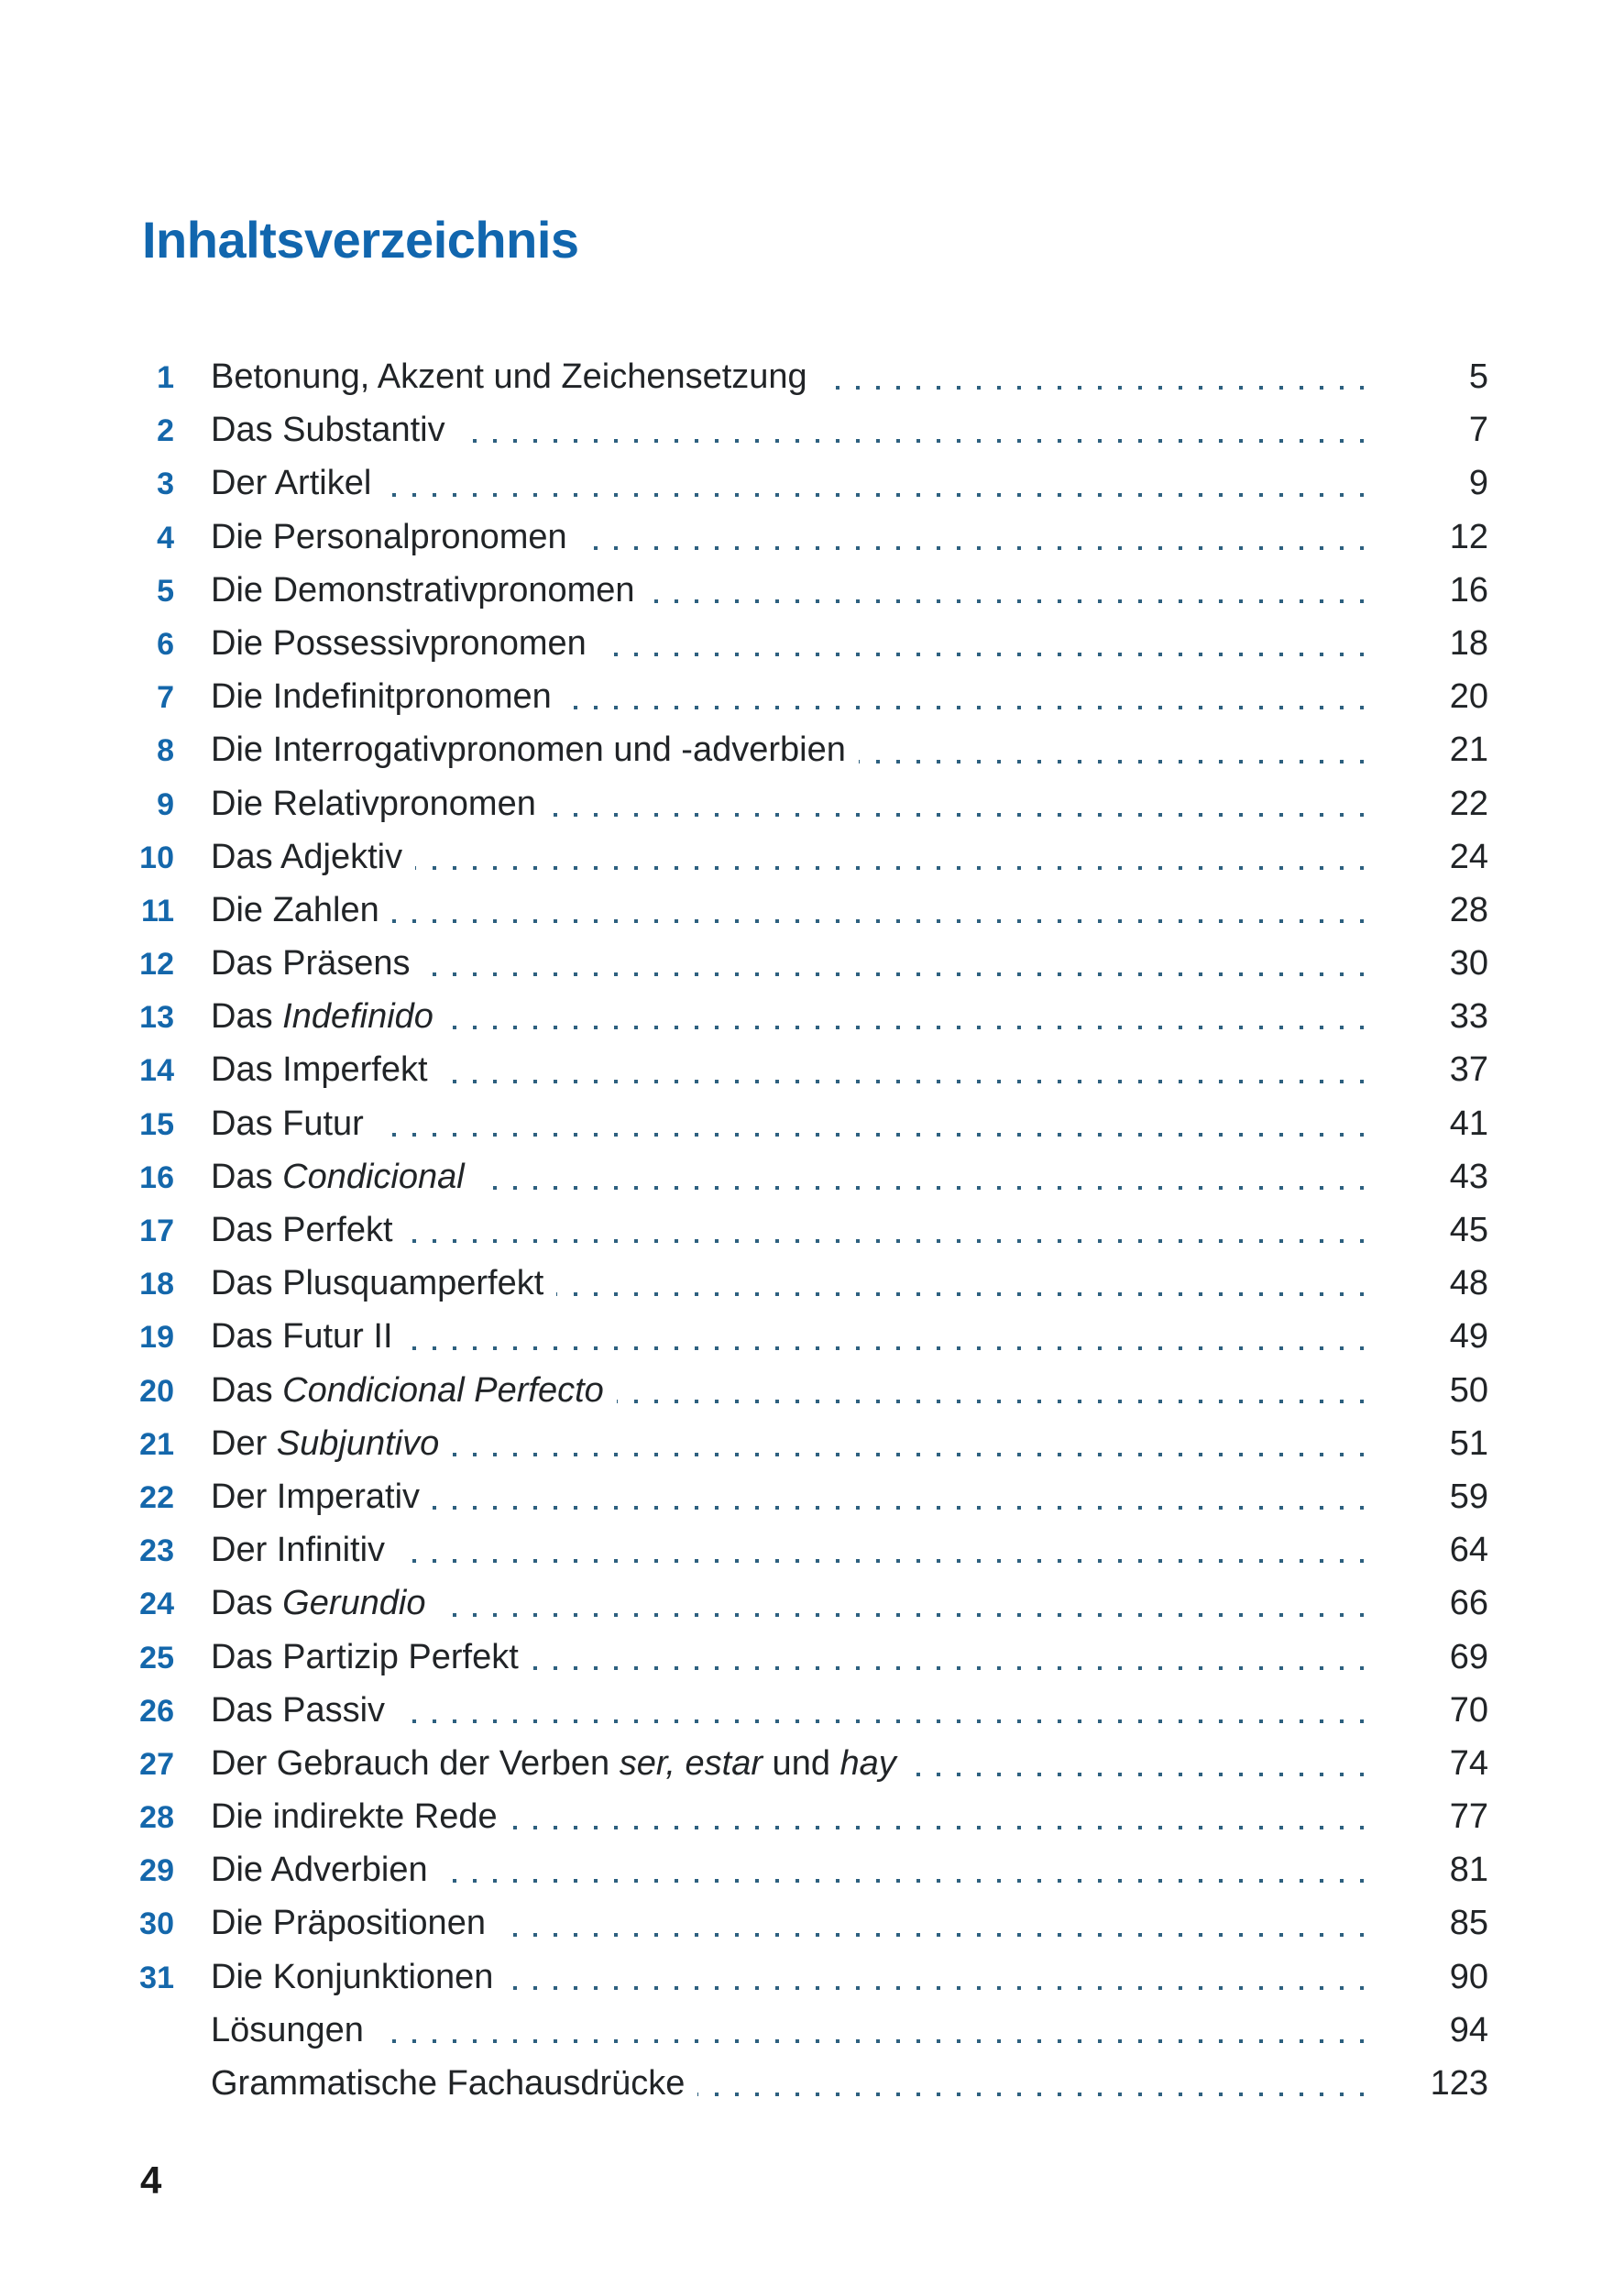 The height and width of the screenshot is (2274, 1624). Describe the element at coordinates (803, 1070) in the screenshot. I see `toc-row: 14 Das Imperfekt 37` at that location.